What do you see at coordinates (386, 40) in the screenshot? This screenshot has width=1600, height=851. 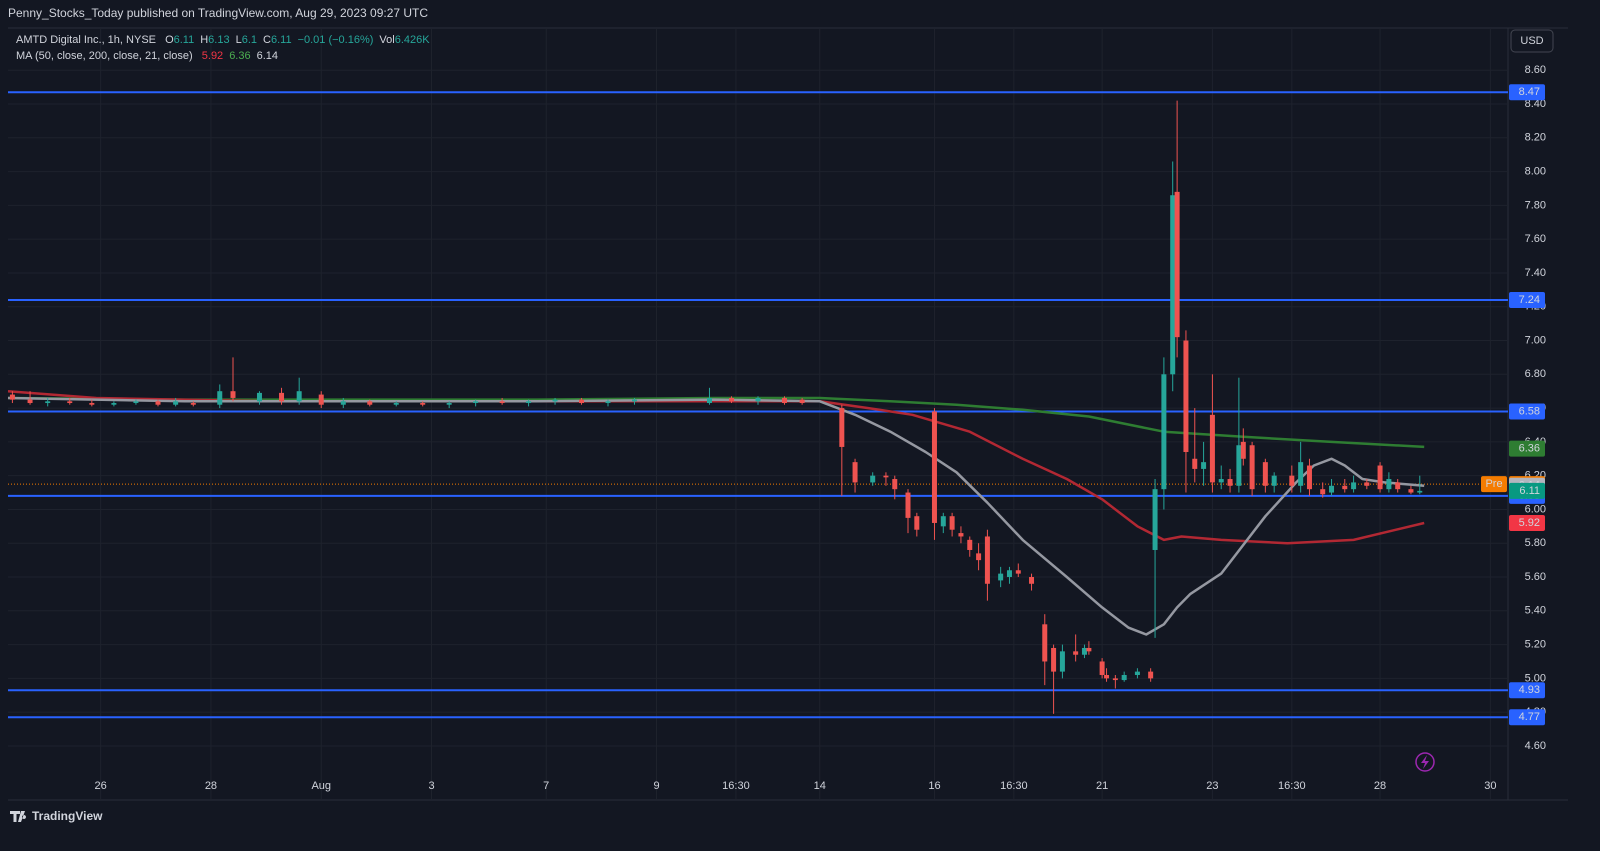 I see `legend-volume-label: Vol` at bounding box center [386, 40].